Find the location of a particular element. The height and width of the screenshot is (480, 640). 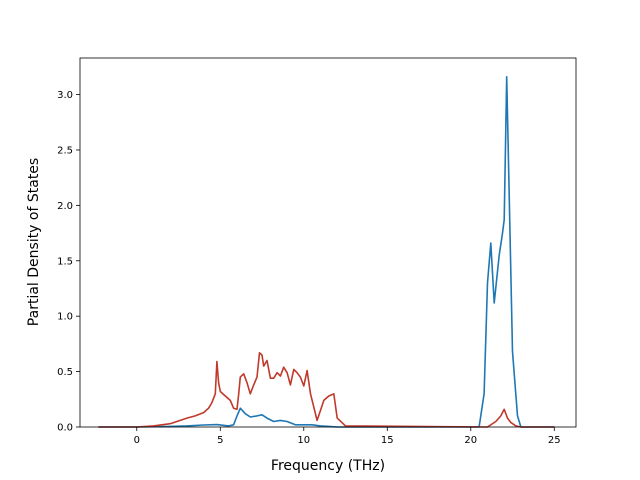

y-axis-ticks: 0.0 0.5 1.0 1.5 2.0 2.5 3.0 is located at coordinates (68, 262).